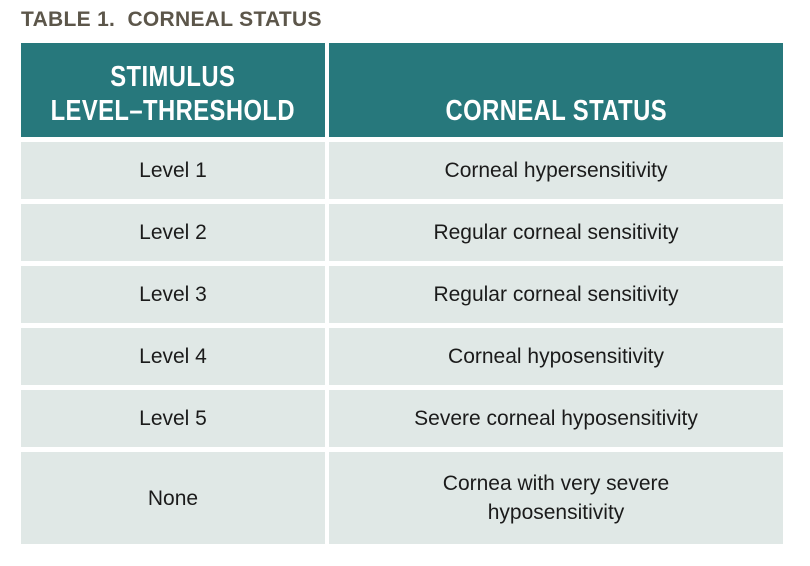  Describe the element at coordinates (173, 294) in the screenshot. I see `table-cell-level: Level 3` at that location.